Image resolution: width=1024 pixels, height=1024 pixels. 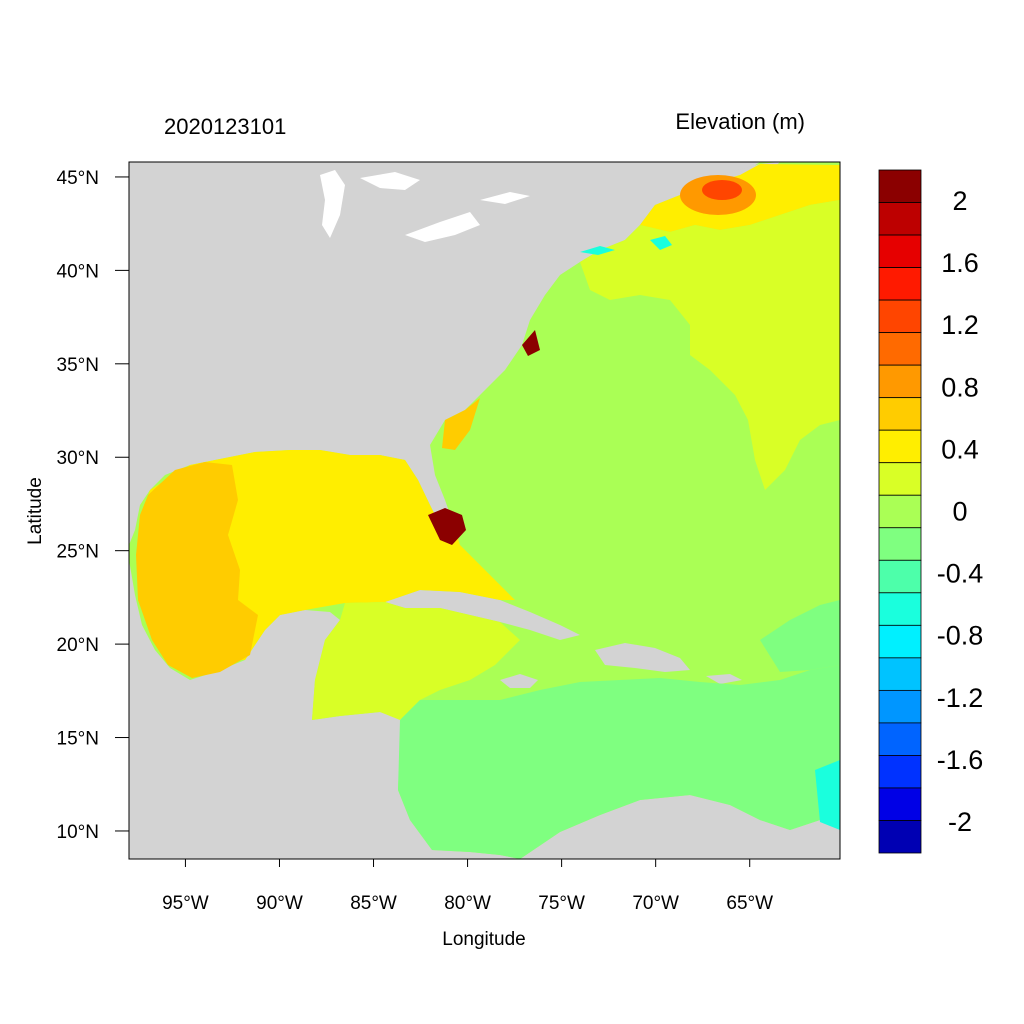 I want to click on colorbar-label: 0.8, so click(x=960, y=387).